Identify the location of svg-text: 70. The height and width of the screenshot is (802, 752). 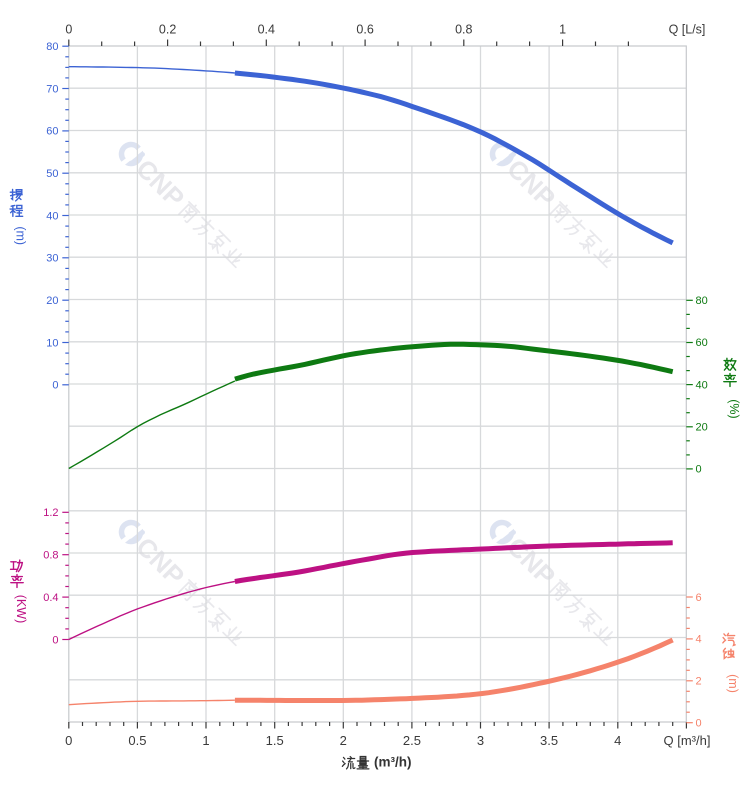
(52, 89).